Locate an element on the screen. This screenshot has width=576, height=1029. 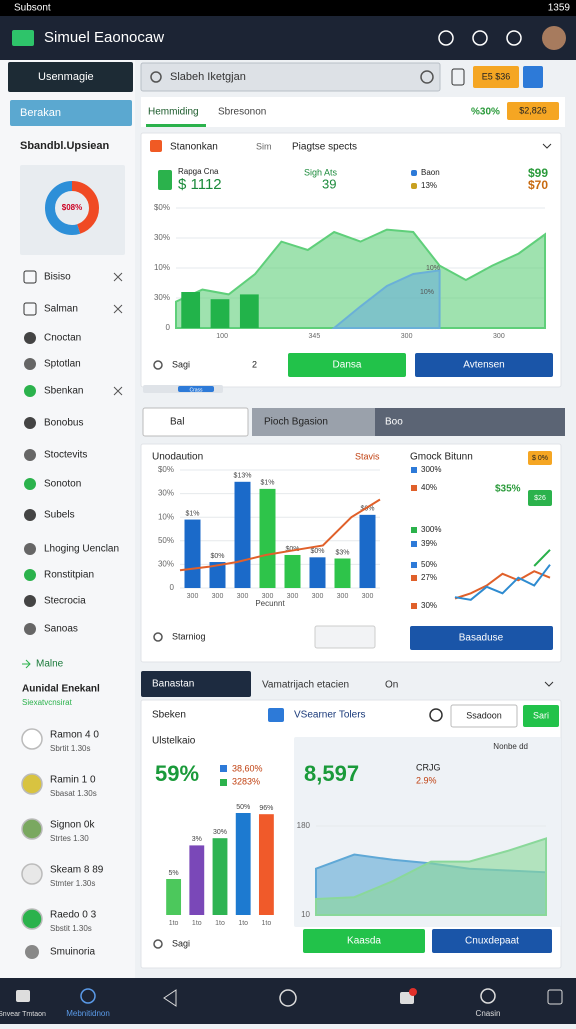
slider-thumb is located at coordinates (196, 389).